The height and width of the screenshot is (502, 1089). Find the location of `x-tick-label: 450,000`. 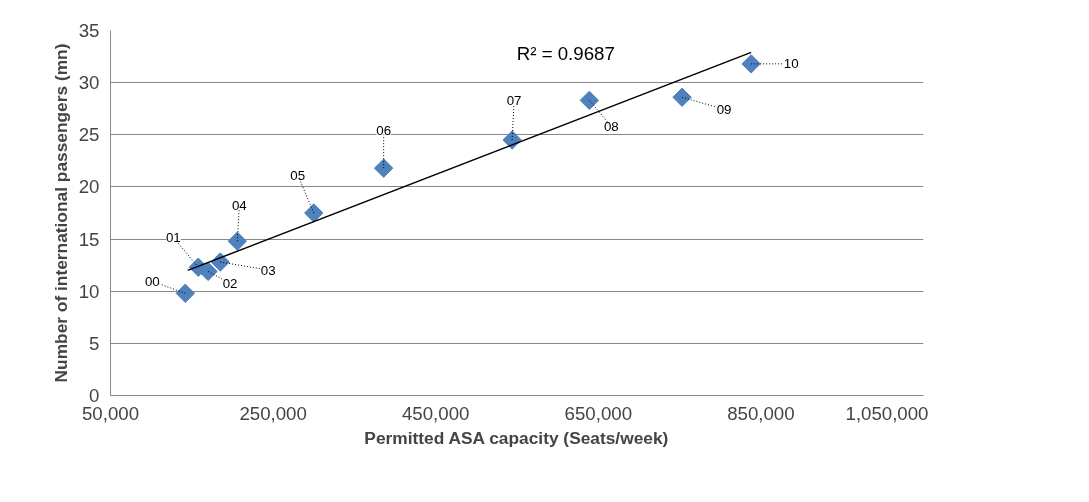

x-tick-label: 450,000 is located at coordinates (435, 413).